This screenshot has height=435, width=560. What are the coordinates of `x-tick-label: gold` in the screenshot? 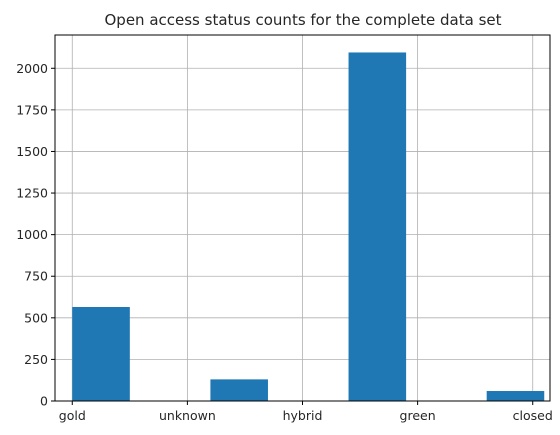 It's located at (72, 415).